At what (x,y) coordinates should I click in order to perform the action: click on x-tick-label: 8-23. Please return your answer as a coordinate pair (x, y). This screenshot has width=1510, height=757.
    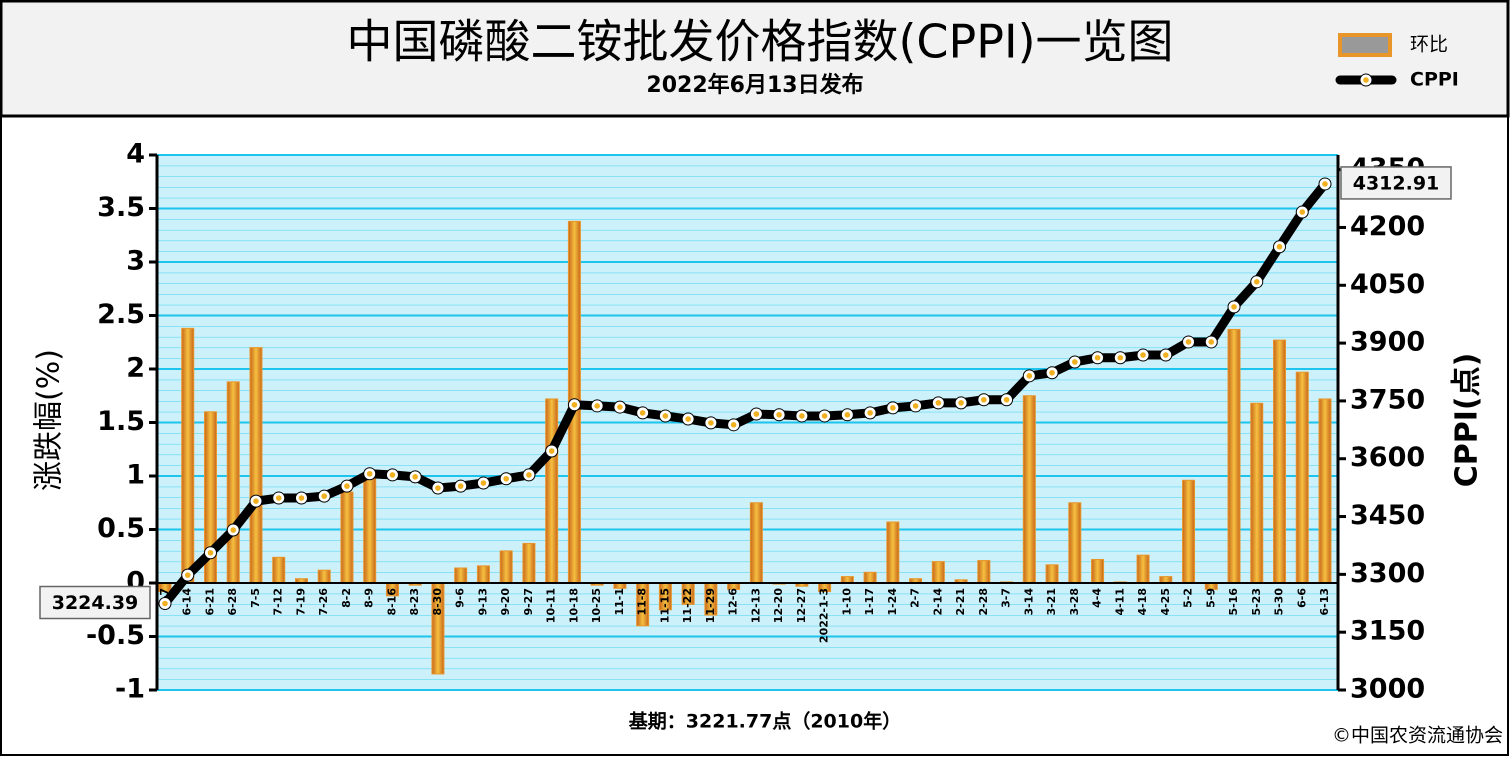
    Looking at the image, I should click on (414, 602).